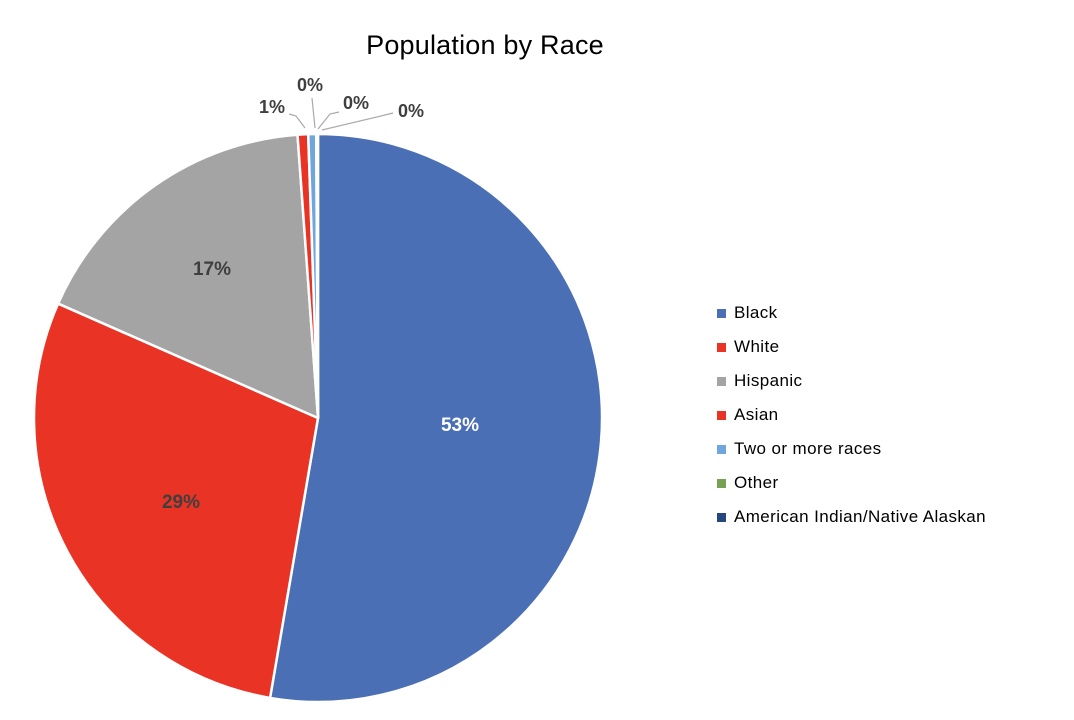 The height and width of the screenshot is (720, 1074). I want to click on legend-label: White, so click(757, 346).